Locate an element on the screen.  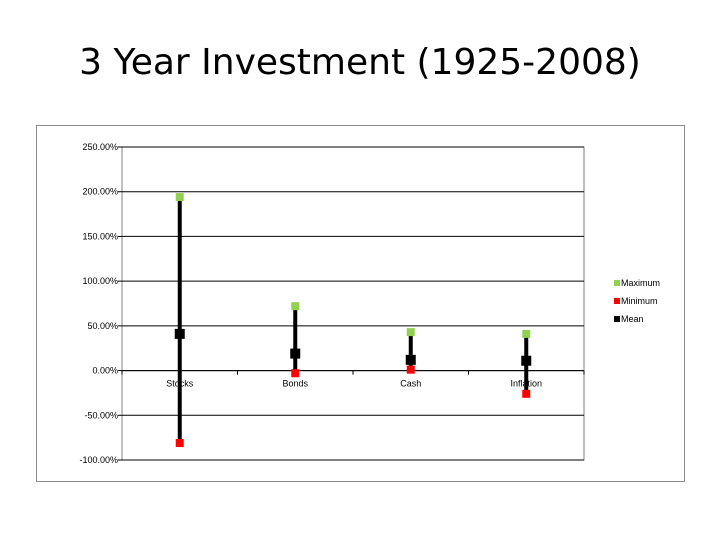
legend-label-mean: Mean is located at coordinates (632, 319).